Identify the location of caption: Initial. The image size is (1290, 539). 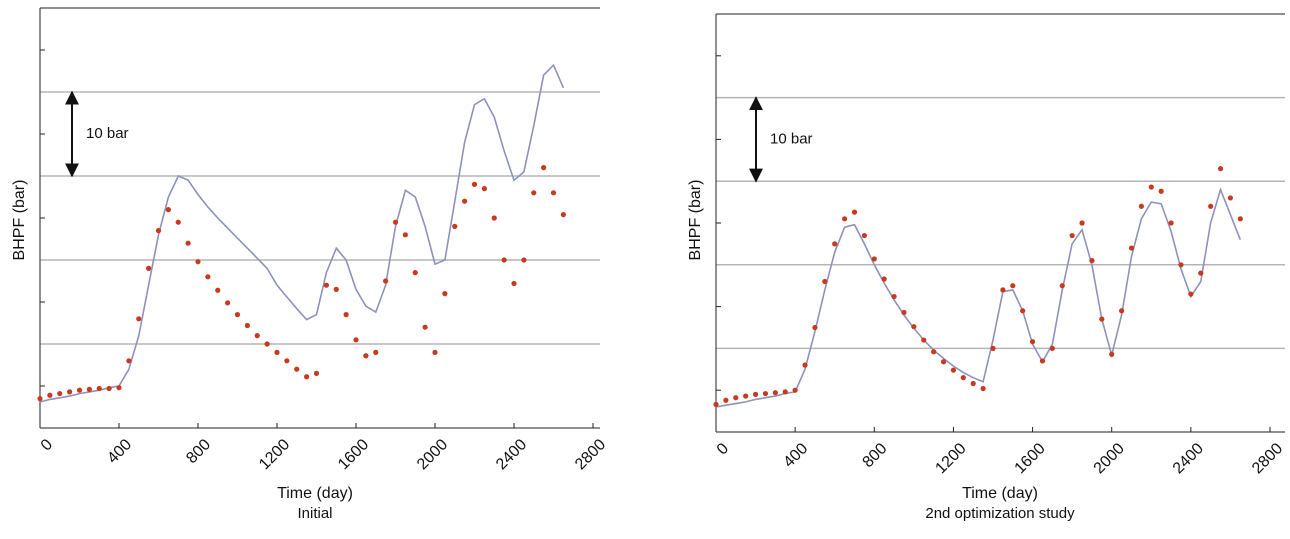
(314, 513).